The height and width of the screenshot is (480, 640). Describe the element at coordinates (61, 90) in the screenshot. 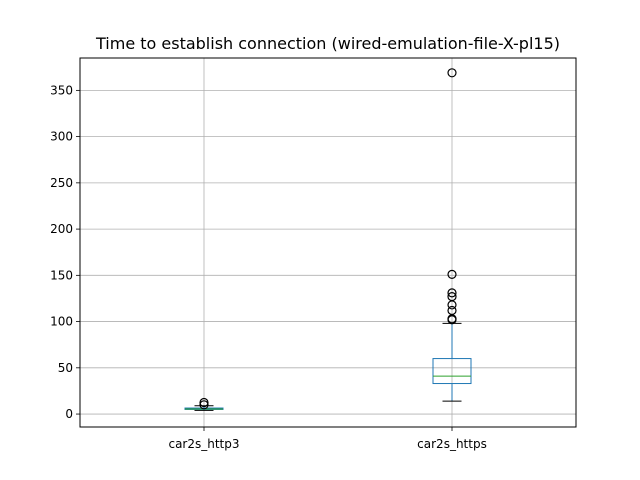

I see `y-tick-label: 350` at that location.